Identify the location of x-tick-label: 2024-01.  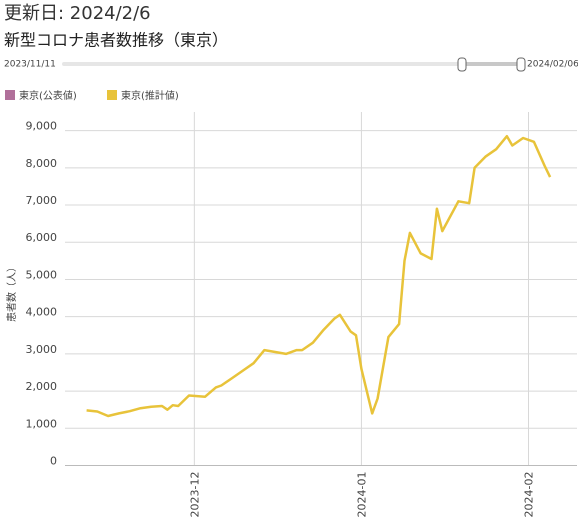
(361, 495).